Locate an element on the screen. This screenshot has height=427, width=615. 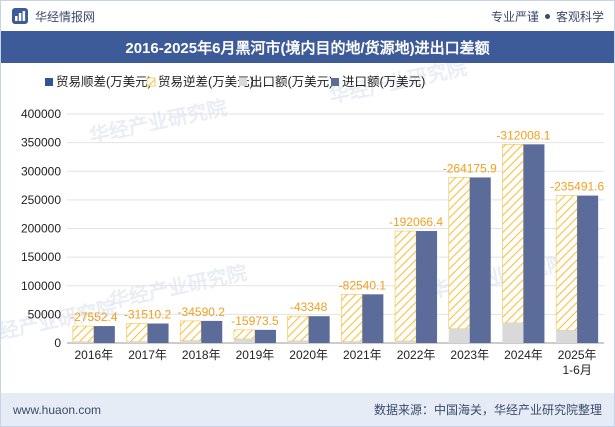
y-tick-label: 50000 is located at coordinates (45, 314).